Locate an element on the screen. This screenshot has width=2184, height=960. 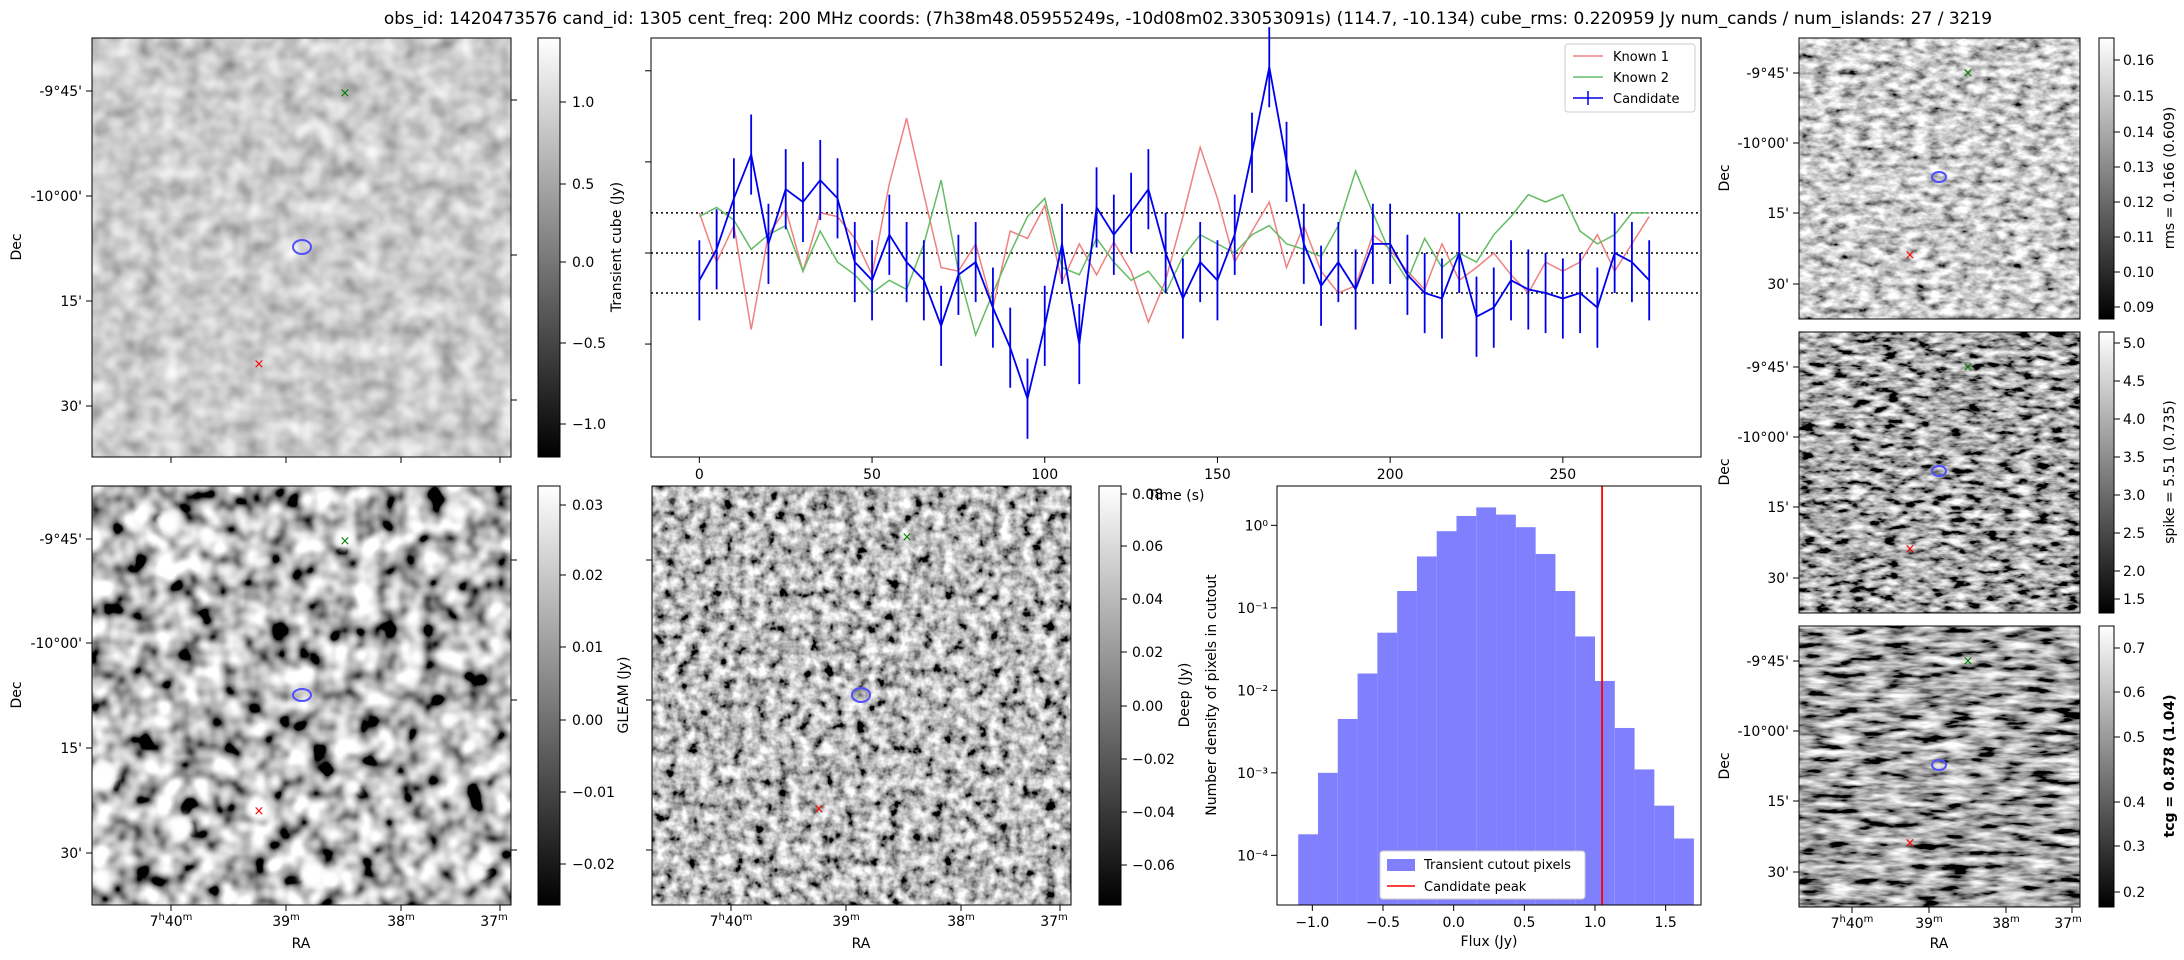
cbar-tick: 0.2 is located at coordinates (2134, 893).